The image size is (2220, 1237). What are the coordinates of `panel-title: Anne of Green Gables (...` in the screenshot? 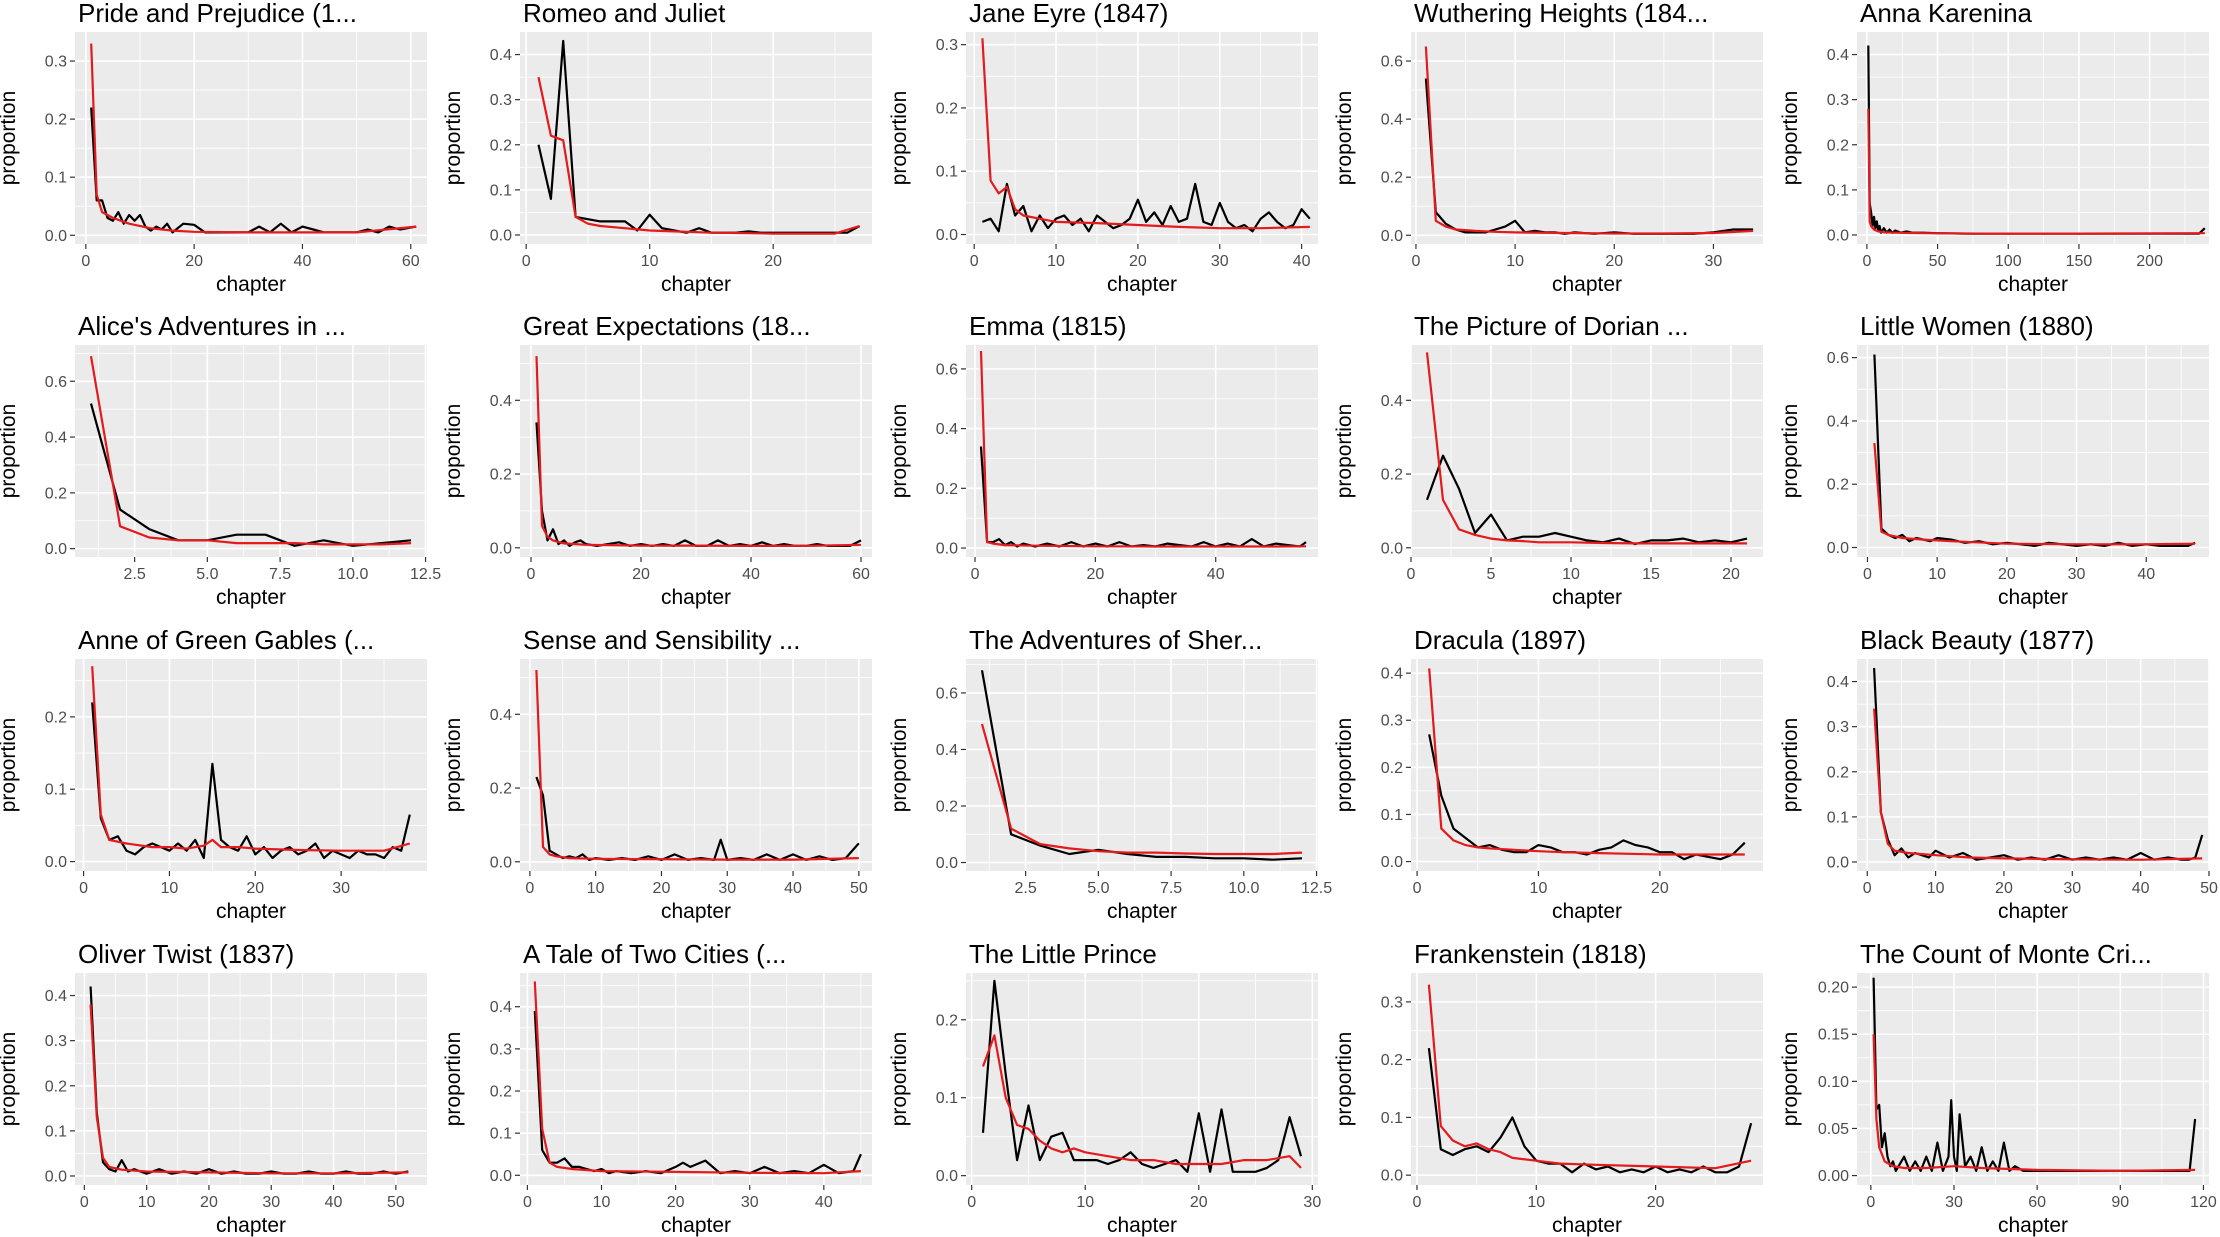 It's located at (226, 640).